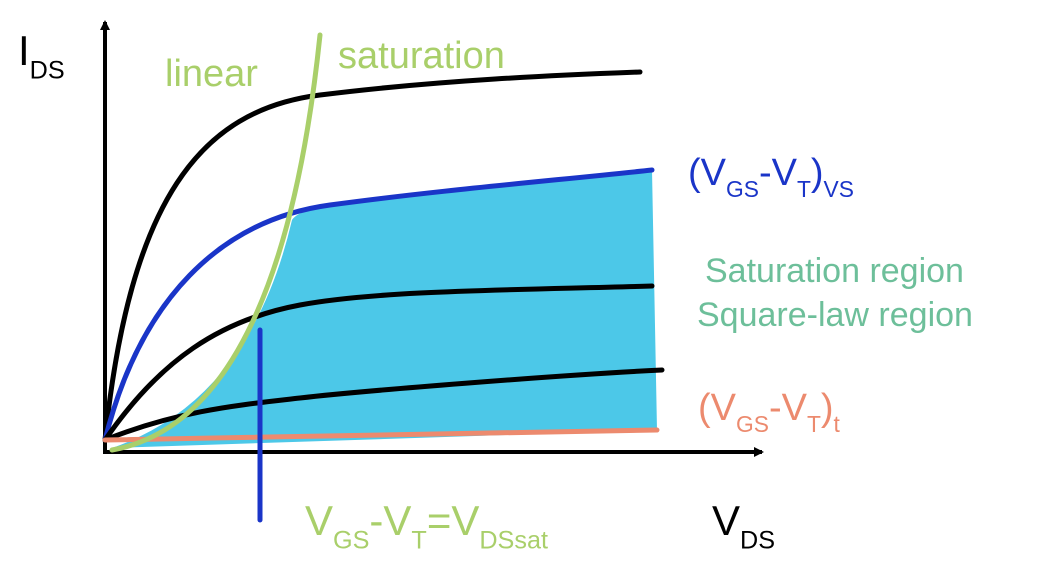  What do you see at coordinates (837, 424) in the screenshot?
I see `subscript: t` at bounding box center [837, 424].